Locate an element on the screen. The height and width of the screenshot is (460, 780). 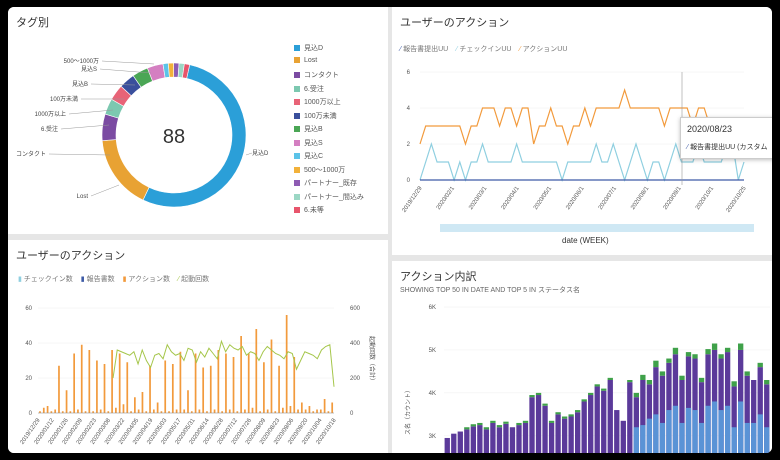
y-tick-label: 0 is located at coordinates (409, 181).